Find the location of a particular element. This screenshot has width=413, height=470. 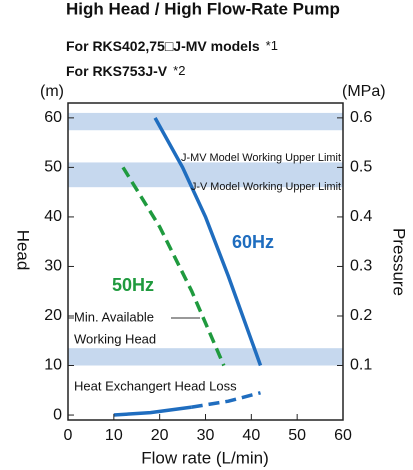

x-tick-label: 60 is located at coordinates (343, 435).